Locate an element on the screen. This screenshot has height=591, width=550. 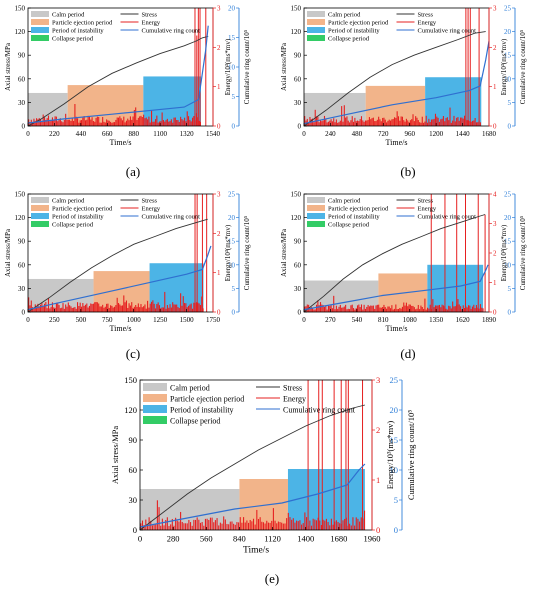
x-tick-label: 840 is located at coordinates (239, 539).